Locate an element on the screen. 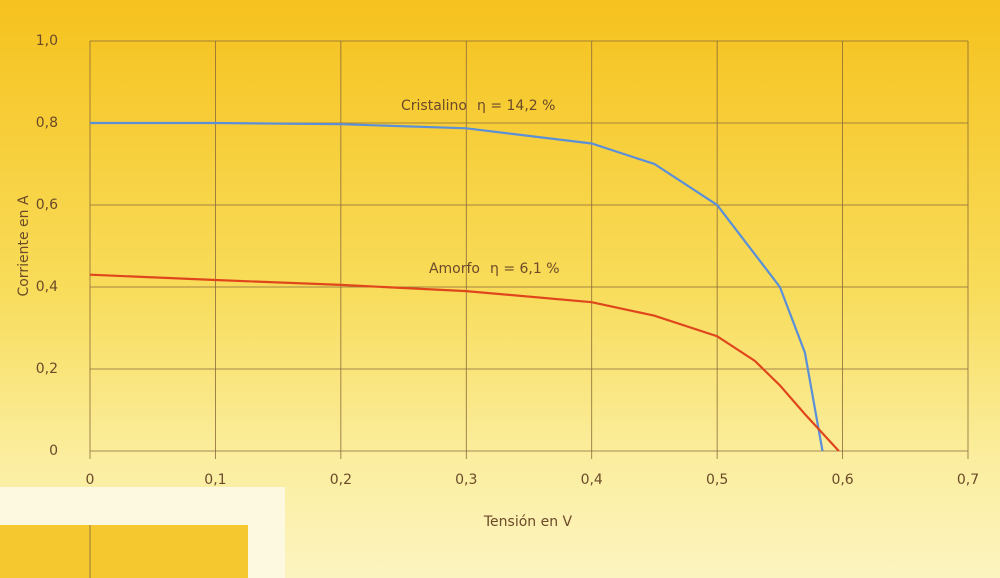 This screenshot has height=578, width=1000. y-tick-label: 0,6 is located at coordinates (47, 205).